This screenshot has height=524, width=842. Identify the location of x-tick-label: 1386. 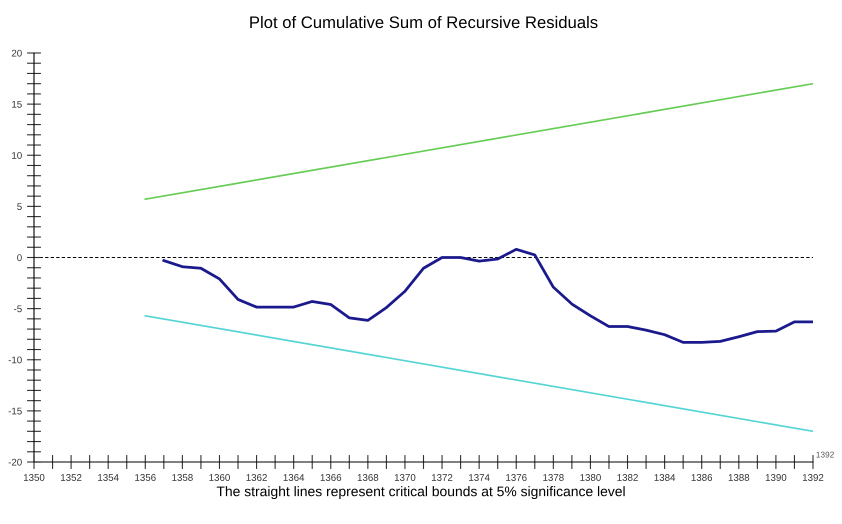
(702, 477).